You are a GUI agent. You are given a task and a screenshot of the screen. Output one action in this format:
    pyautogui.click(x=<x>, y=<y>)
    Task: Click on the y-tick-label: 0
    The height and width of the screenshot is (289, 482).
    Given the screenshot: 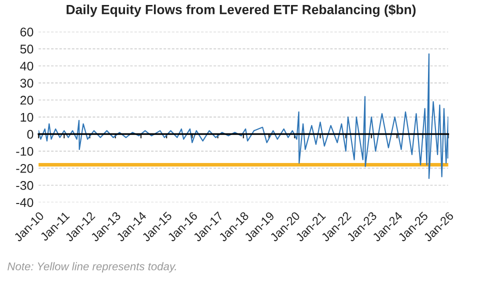 What is the action you would take?
    pyautogui.click(x=30, y=134)
    